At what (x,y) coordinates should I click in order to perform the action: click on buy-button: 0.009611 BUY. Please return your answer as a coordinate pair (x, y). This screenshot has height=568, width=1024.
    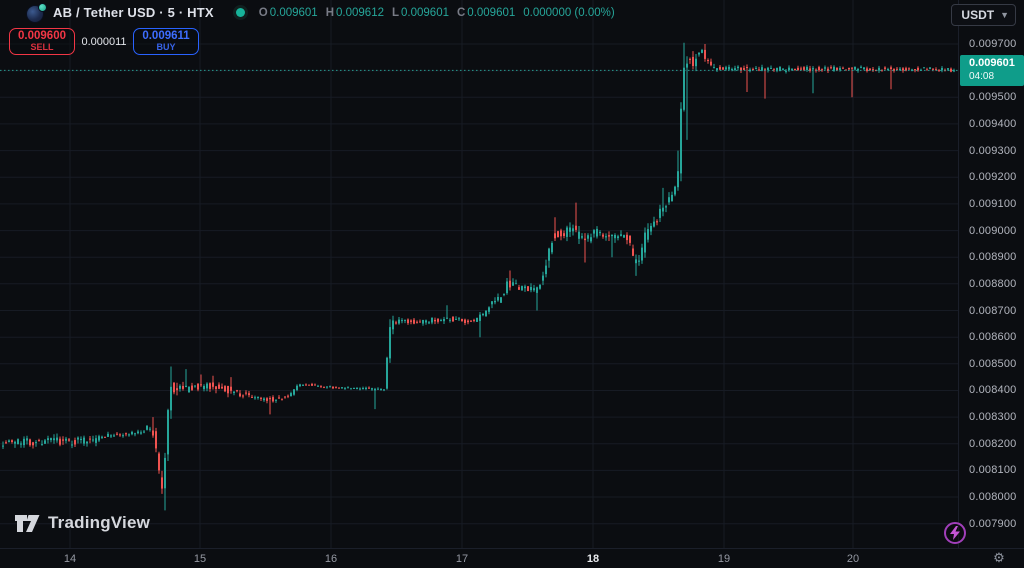
    Looking at the image, I should click on (166, 41).